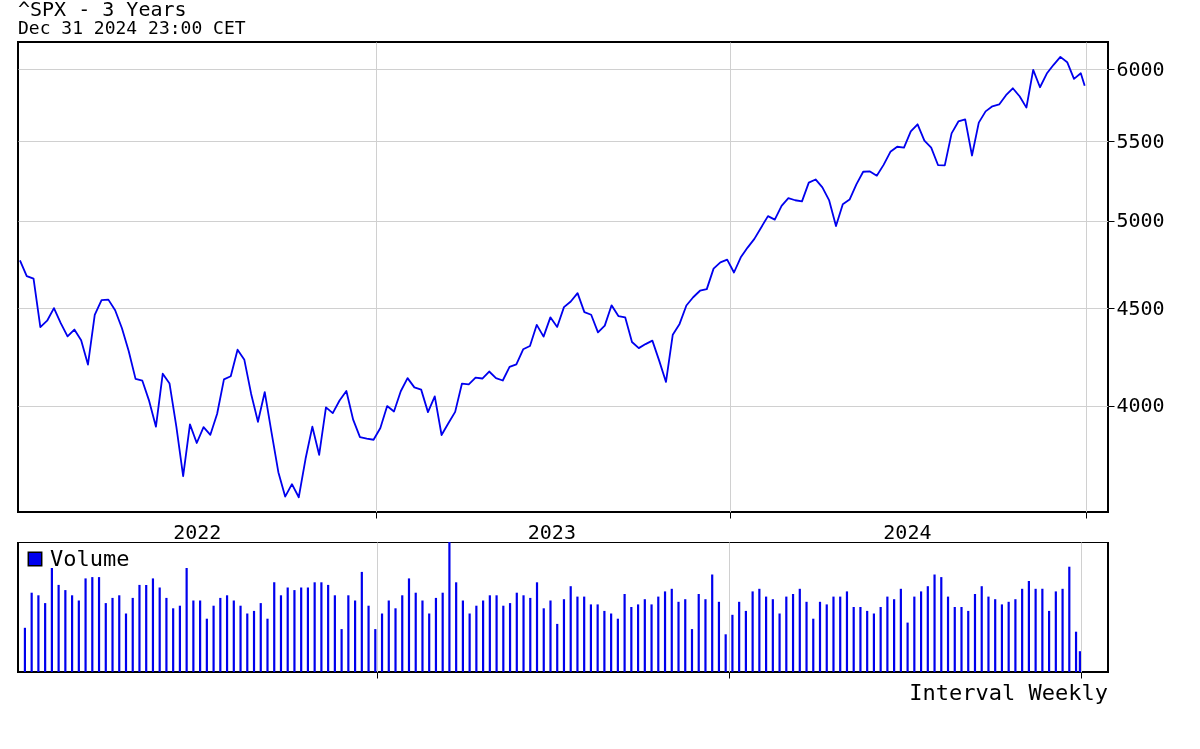  What do you see at coordinates (1140, 307) in the screenshot?
I see `y-tick-label: 4500` at bounding box center [1140, 307].